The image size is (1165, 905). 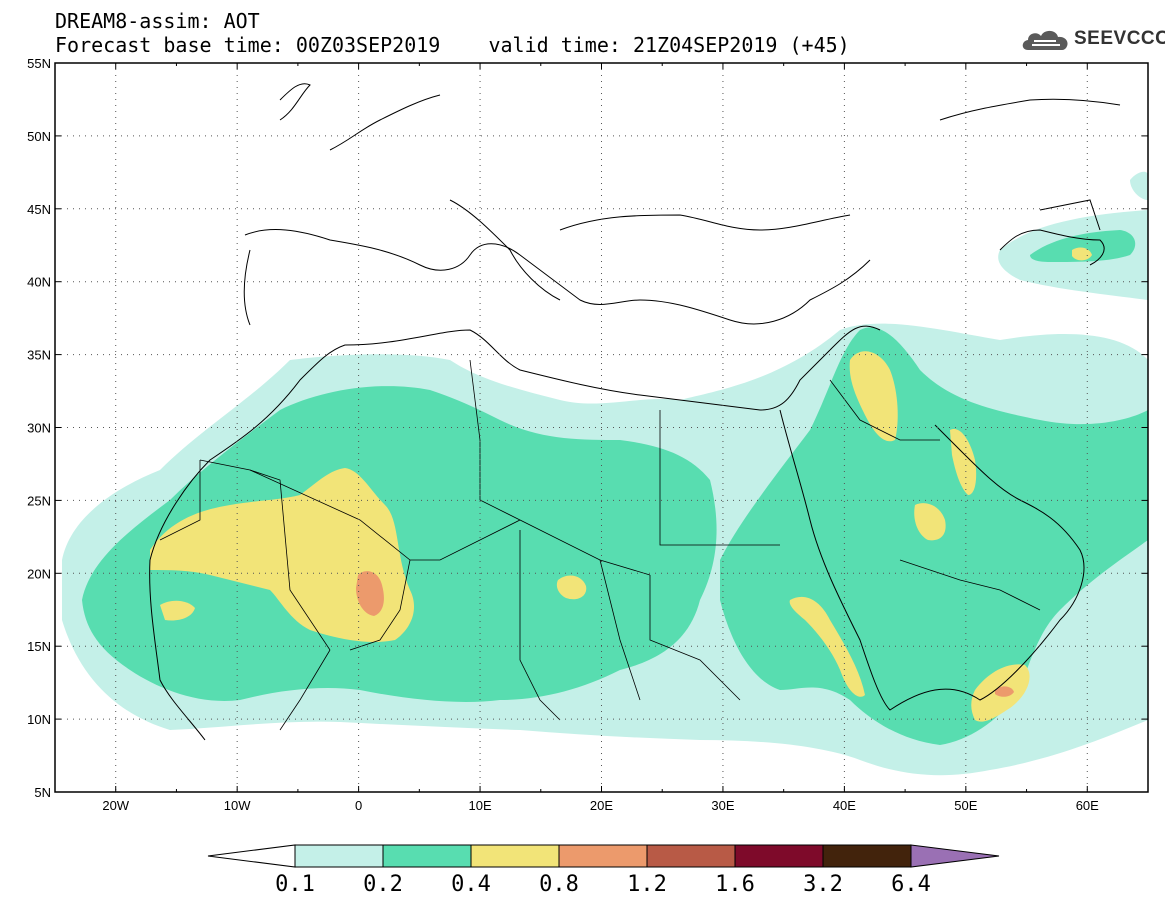 What do you see at coordinates (115, 805) in the screenshot?
I see `lon-tick-label: 20W` at bounding box center [115, 805].